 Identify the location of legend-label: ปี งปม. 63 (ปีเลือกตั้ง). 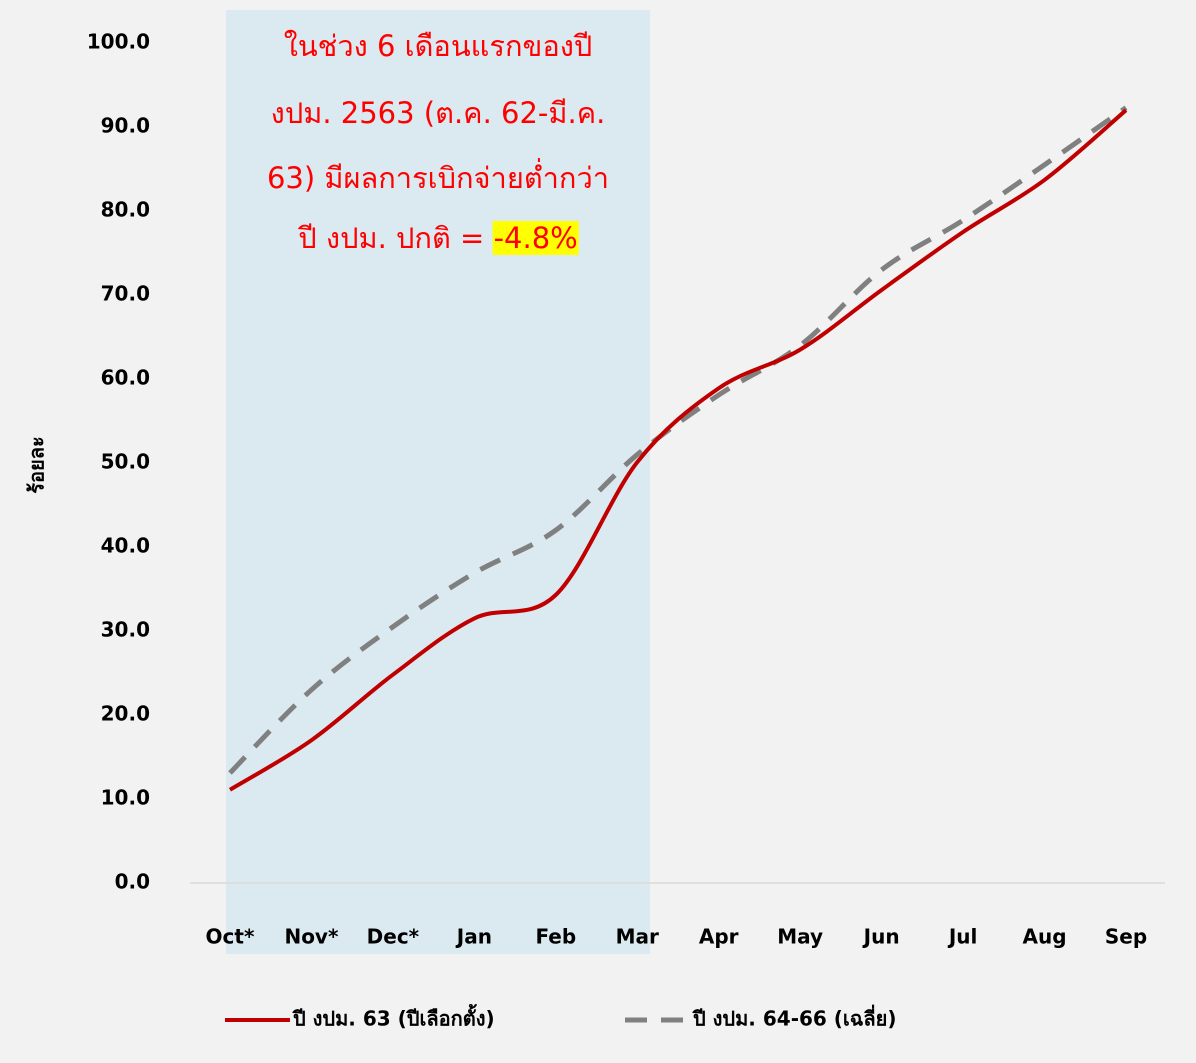
(393, 1017).